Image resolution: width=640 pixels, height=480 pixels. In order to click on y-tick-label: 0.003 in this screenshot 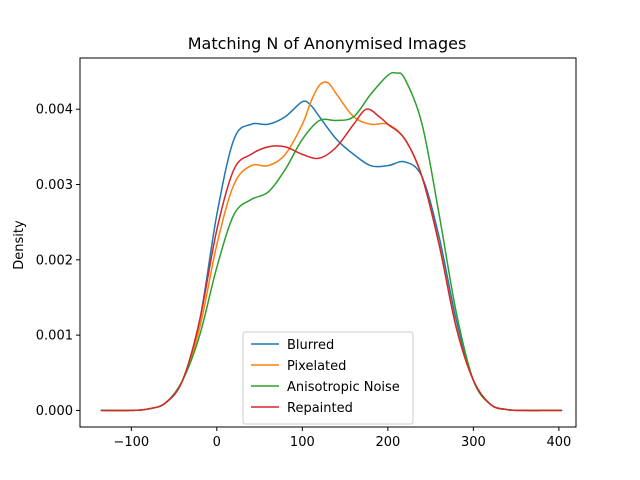, I will do `click(54, 185)`.